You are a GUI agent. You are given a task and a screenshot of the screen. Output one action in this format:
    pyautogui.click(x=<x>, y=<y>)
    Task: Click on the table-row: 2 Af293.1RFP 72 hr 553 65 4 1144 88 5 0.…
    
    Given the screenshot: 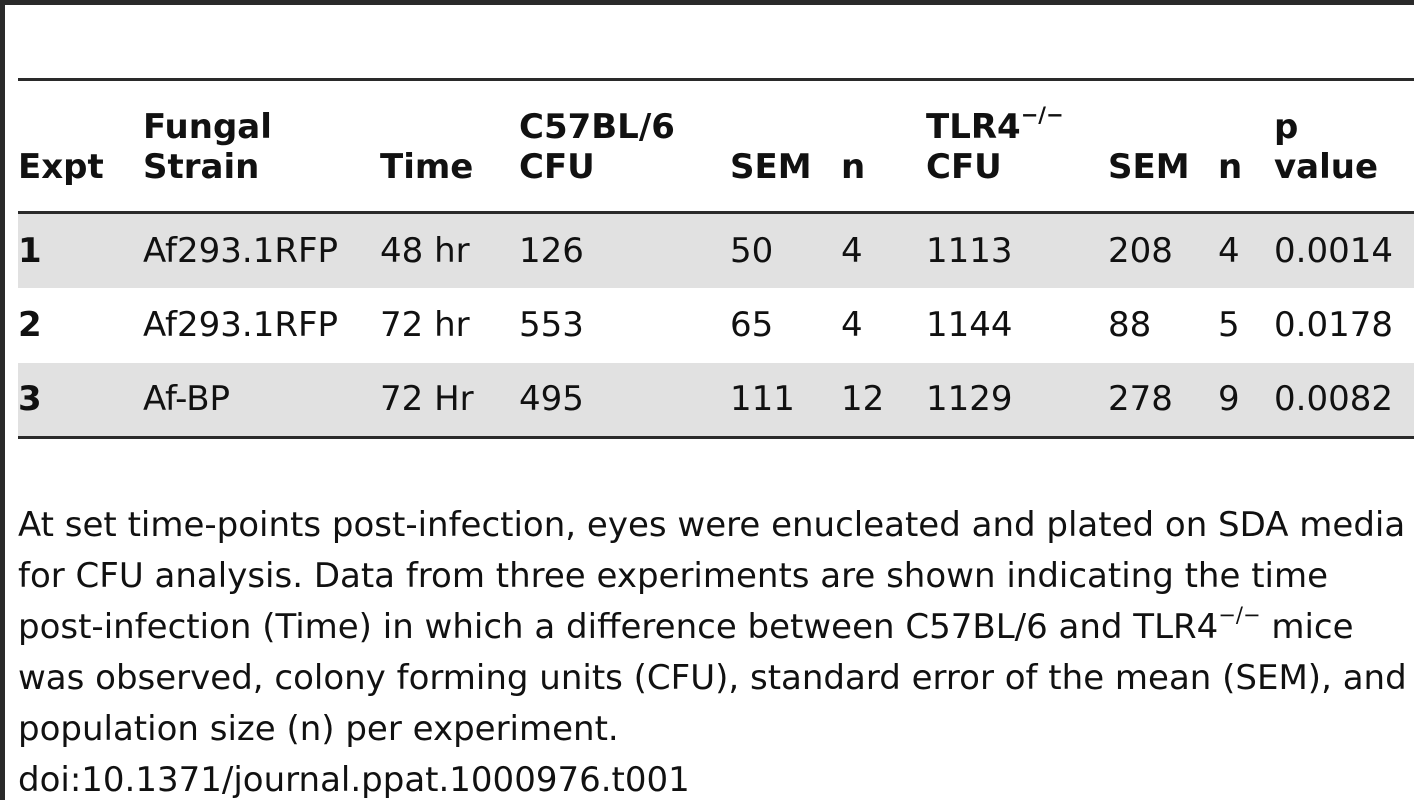 What is the action you would take?
    pyautogui.click(x=716, y=325)
    